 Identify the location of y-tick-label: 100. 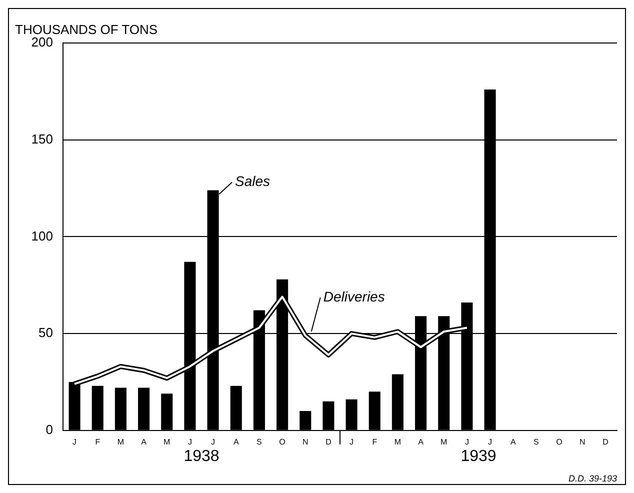
(42, 236).